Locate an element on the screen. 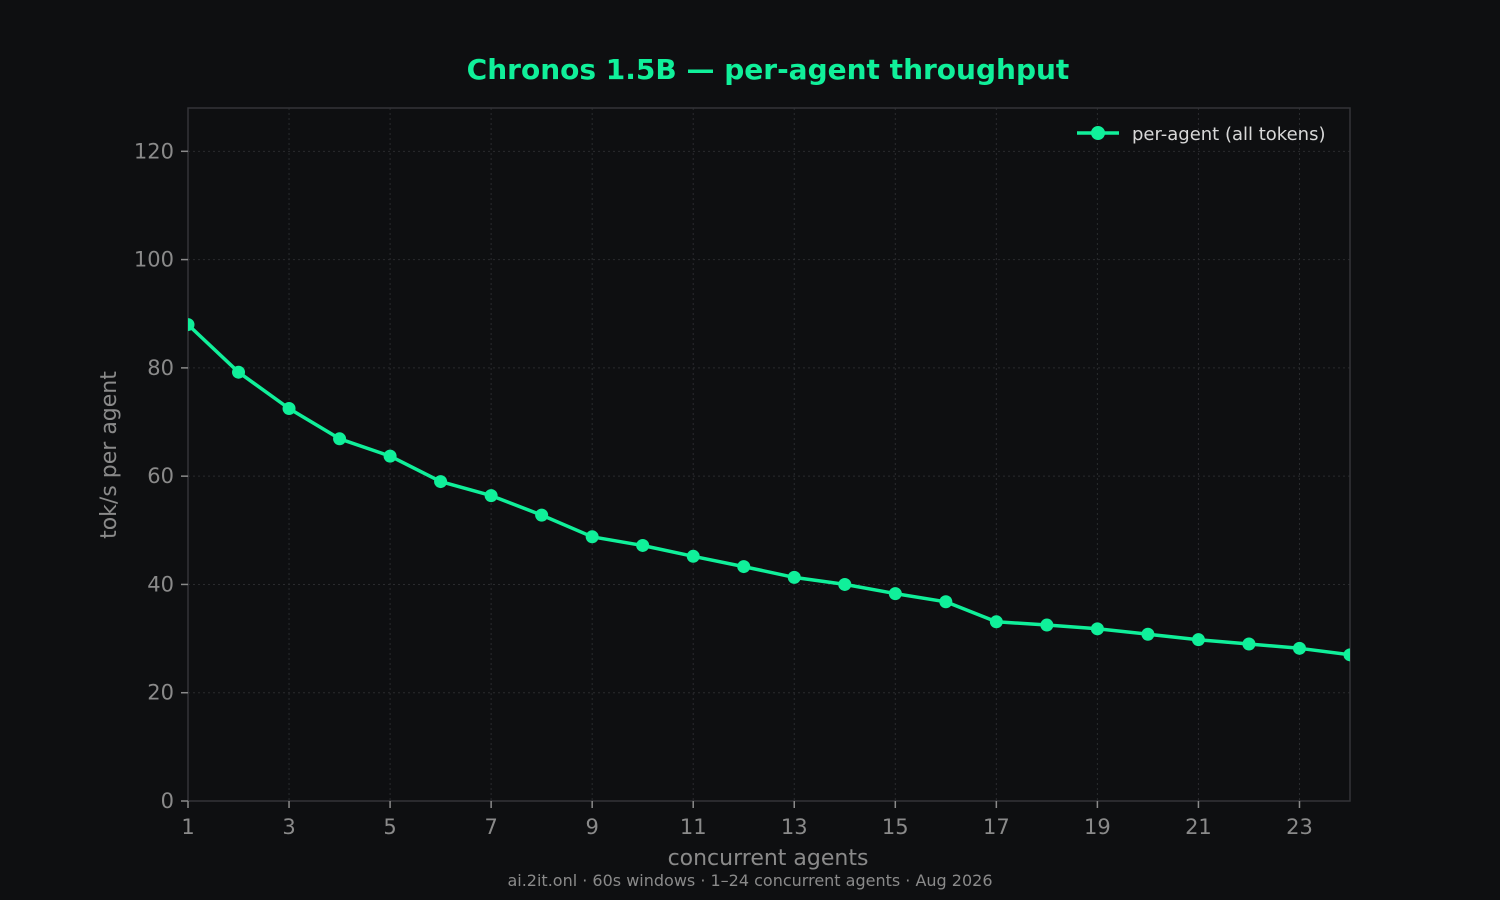  legend-marker-swatch is located at coordinates (1098, 133).